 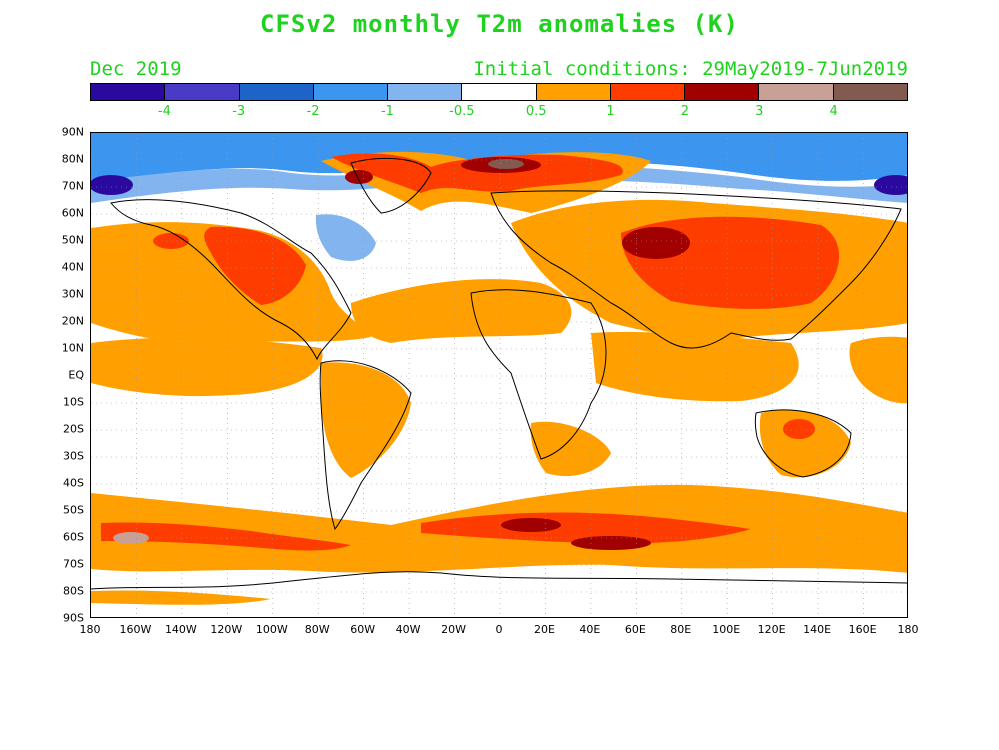 What do you see at coordinates (771, 629) in the screenshot?
I see `longitude-label: 120E` at bounding box center [771, 629].